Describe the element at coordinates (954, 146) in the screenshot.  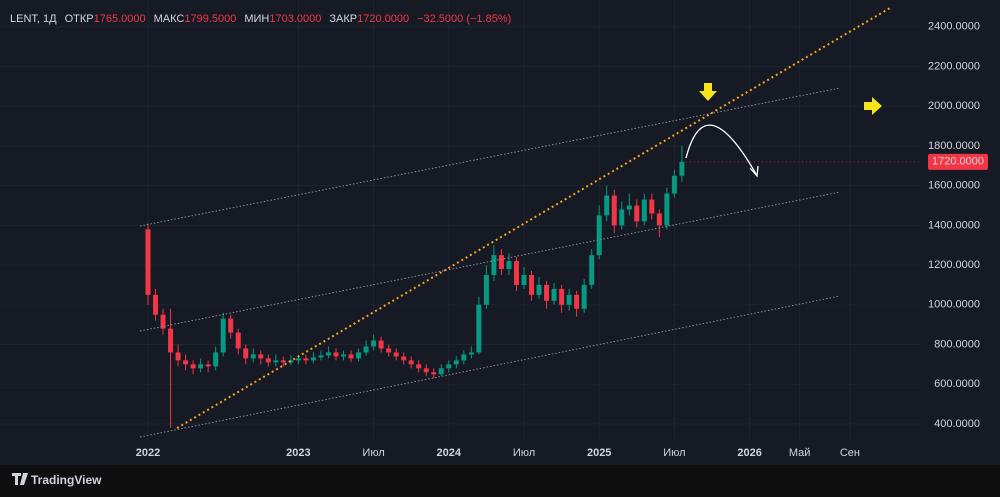
I see `y-tick-label: 1800.0000` at that location.